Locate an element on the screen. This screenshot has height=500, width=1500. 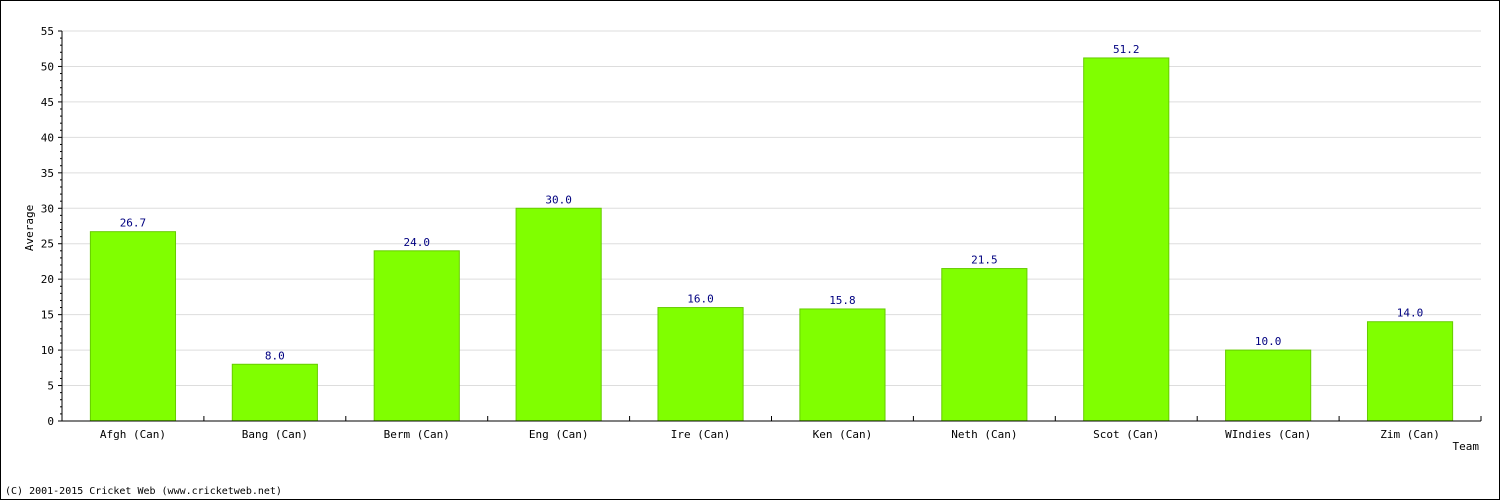
y-tick-label: 25 is located at coordinates (47, 244).